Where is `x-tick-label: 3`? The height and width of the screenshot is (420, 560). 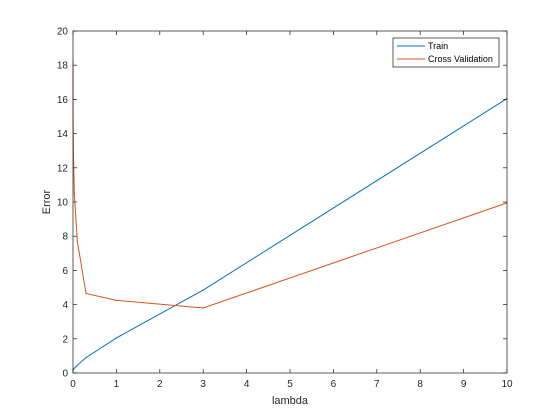
x-tick-label: 3 is located at coordinates (203, 384).